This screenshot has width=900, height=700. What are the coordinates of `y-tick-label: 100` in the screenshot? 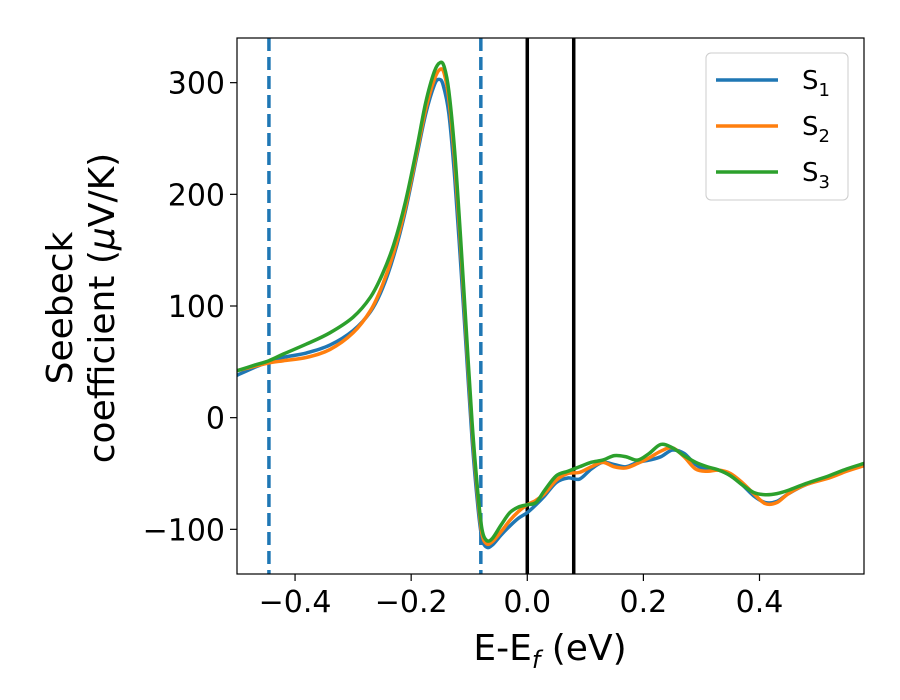 It's located at (196, 307).